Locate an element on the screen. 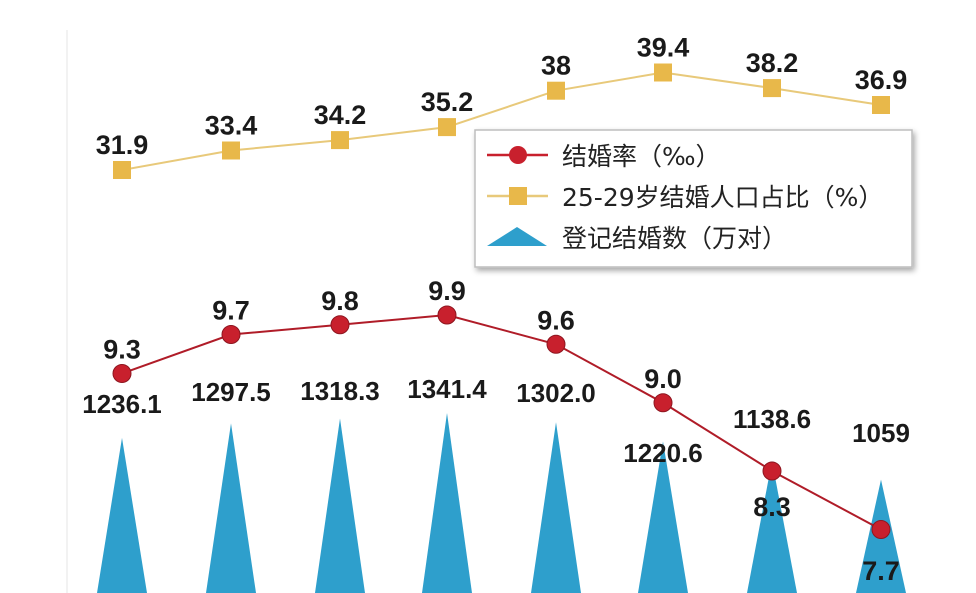  legend-item-marriage-rate: 结婚率（‰） is located at coordinates (641, 156).